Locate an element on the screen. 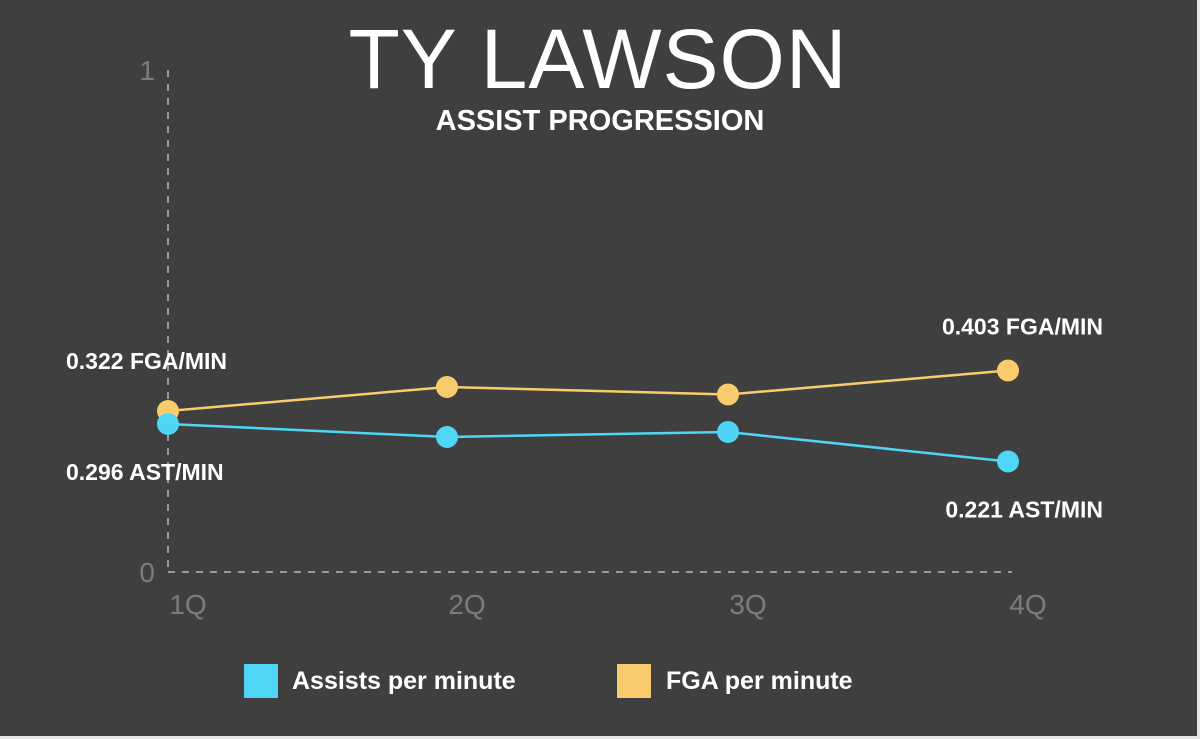 The image size is (1200, 739). series-lines is located at coordinates (588, 416).